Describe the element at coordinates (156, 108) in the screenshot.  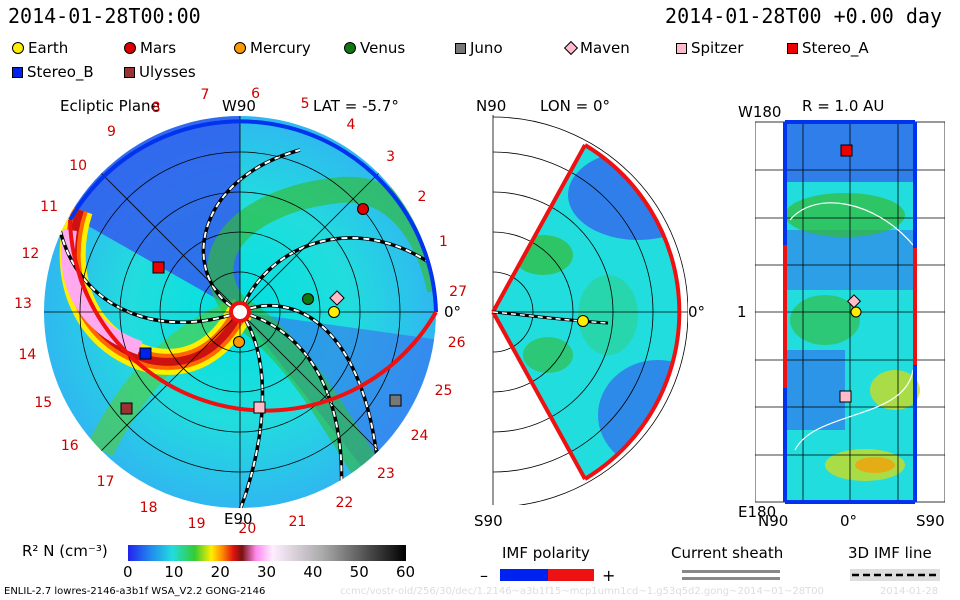
I see `day-label: 8` at that location.